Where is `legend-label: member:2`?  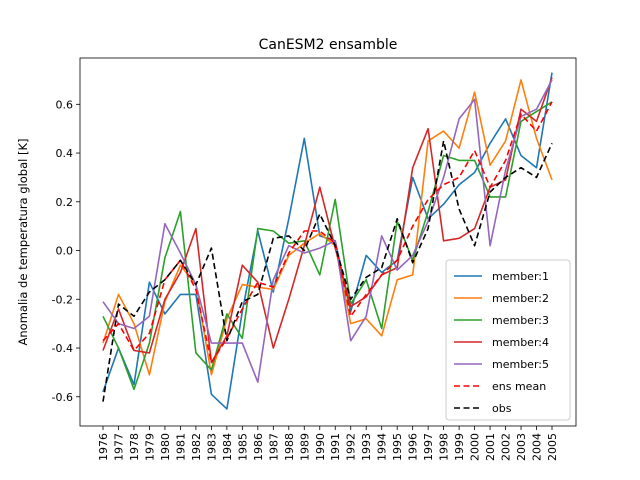 legend-label: member:2 is located at coordinates (520, 298).